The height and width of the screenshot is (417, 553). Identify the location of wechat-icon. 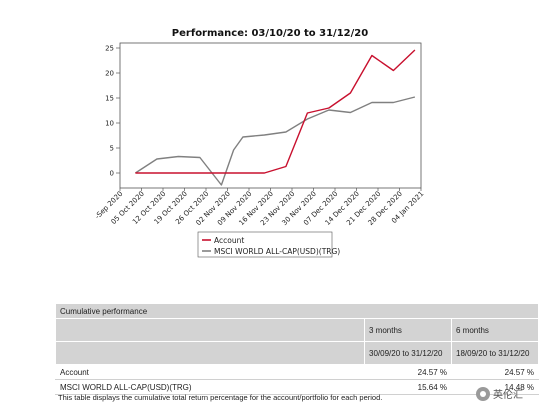
(483, 393).